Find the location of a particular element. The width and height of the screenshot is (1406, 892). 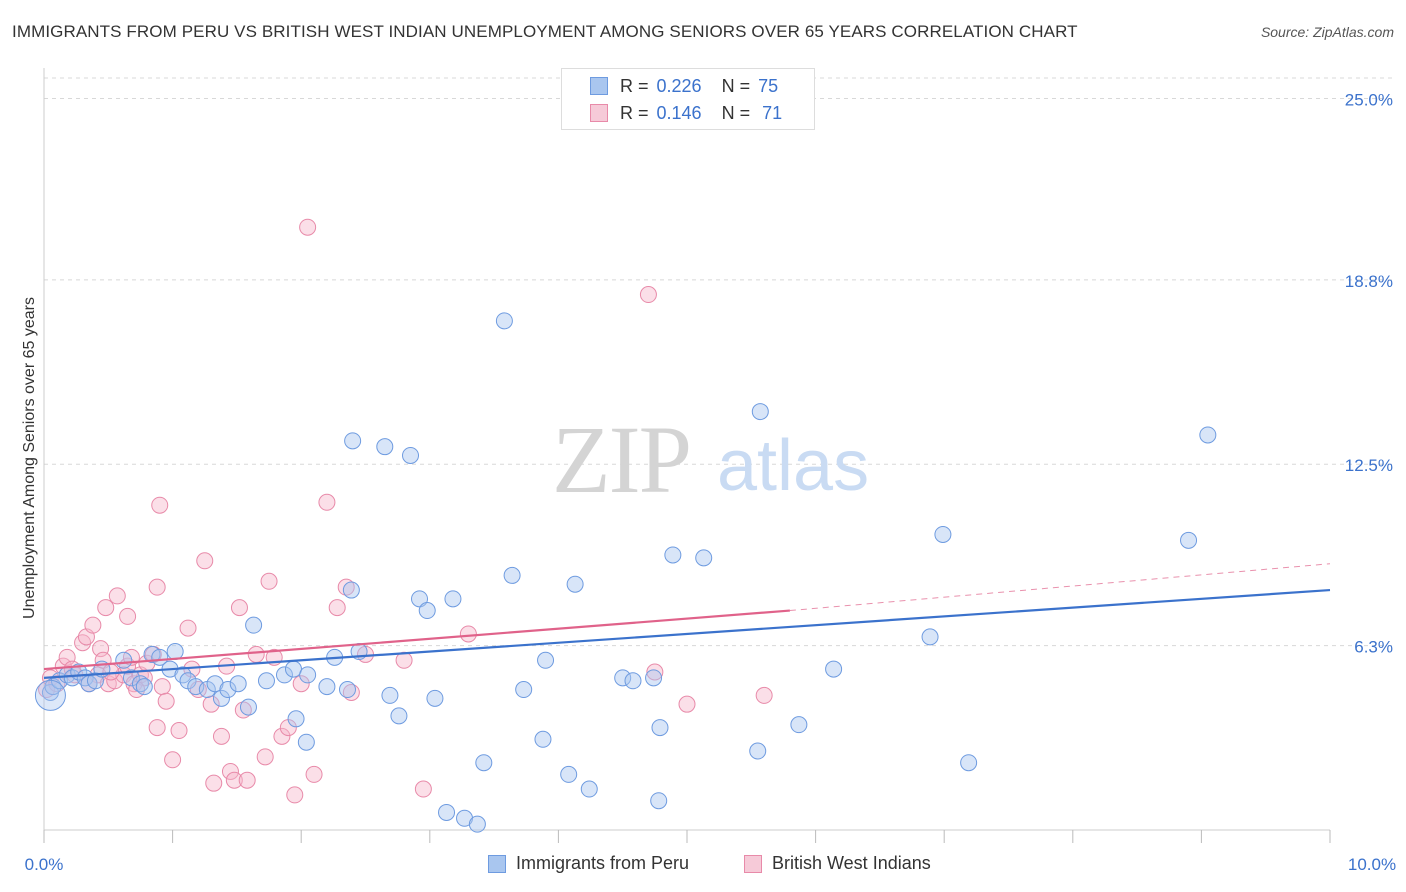

trend-lines is located at coordinates (687, 621).